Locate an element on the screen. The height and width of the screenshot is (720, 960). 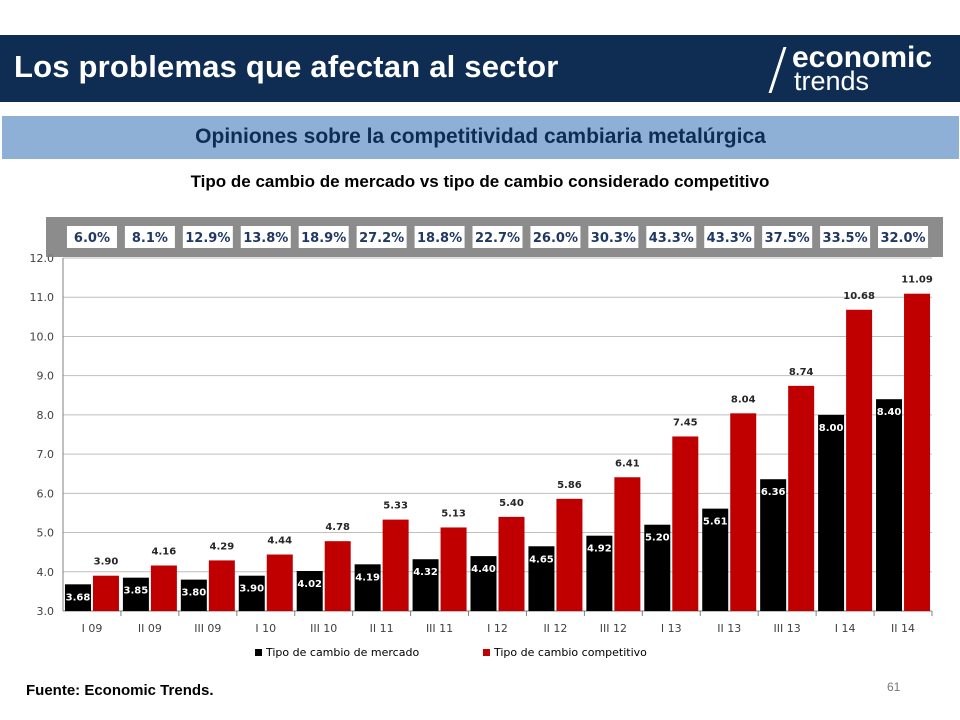
percent-gap-label: 8.1% is located at coordinates (150, 238).